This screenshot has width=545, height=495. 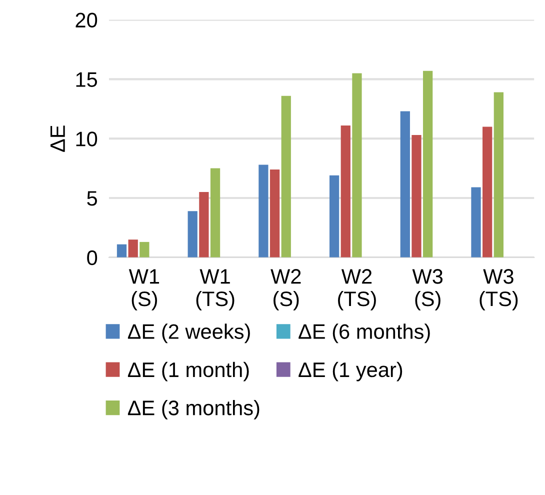 I want to click on x-tick-label: W1 (TS), so click(x=215, y=289).